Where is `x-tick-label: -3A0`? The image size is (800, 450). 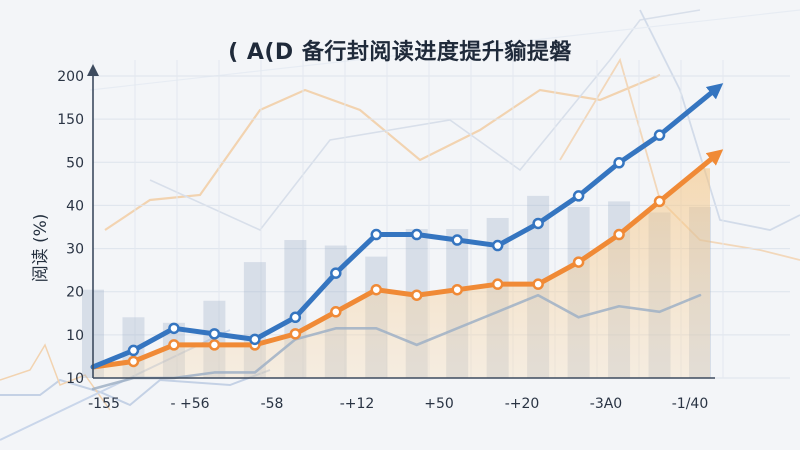
x-tick-label: -3A0 is located at coordinates (606, 404).